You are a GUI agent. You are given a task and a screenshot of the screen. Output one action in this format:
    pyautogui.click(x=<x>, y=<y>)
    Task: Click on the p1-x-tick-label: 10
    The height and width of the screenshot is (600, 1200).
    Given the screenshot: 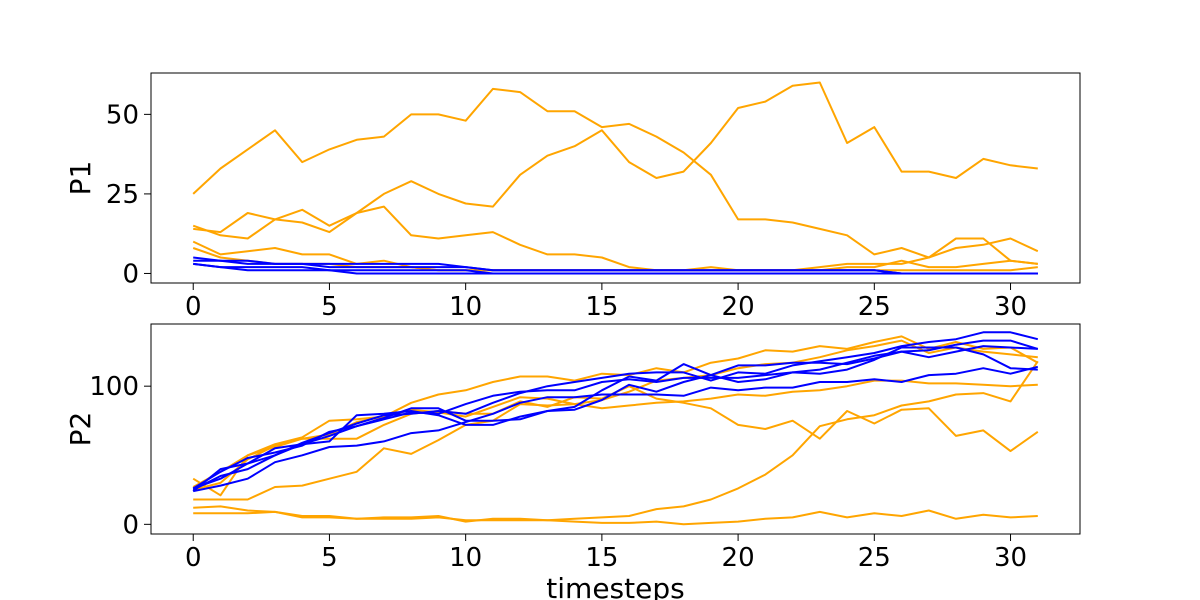 What is the action you would take?
    pyautogui.click(x=465, y=307)
    